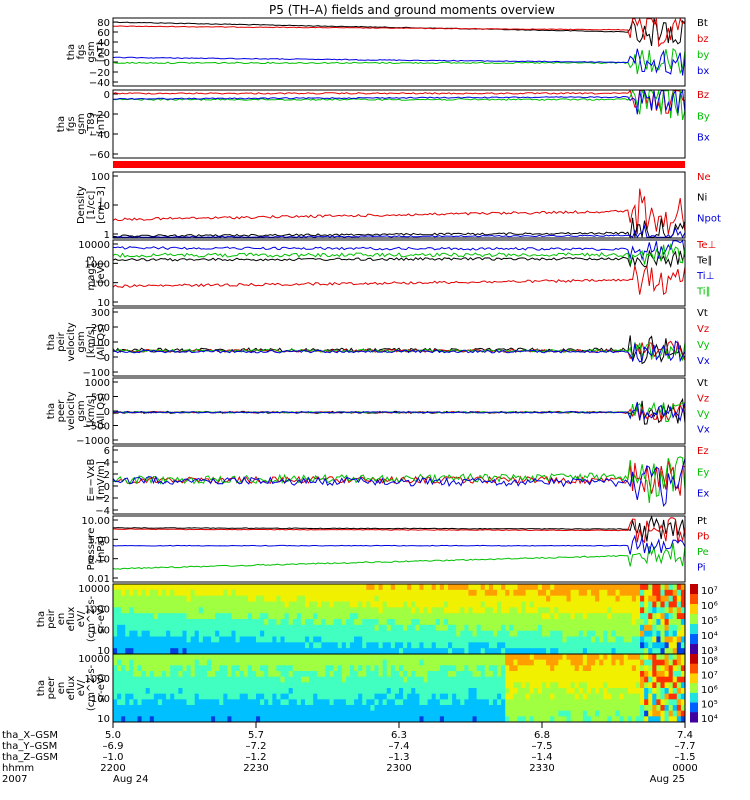  I want to click on ytick-efield-1: 4, so click(107, 463).